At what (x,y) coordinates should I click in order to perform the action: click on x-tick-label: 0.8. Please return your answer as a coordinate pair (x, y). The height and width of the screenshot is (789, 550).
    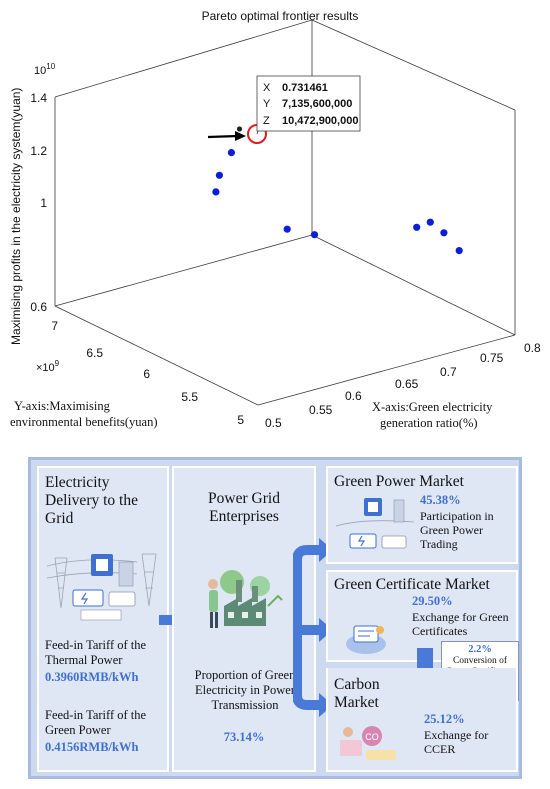
    Looking at the image, I should click on (532, 348).